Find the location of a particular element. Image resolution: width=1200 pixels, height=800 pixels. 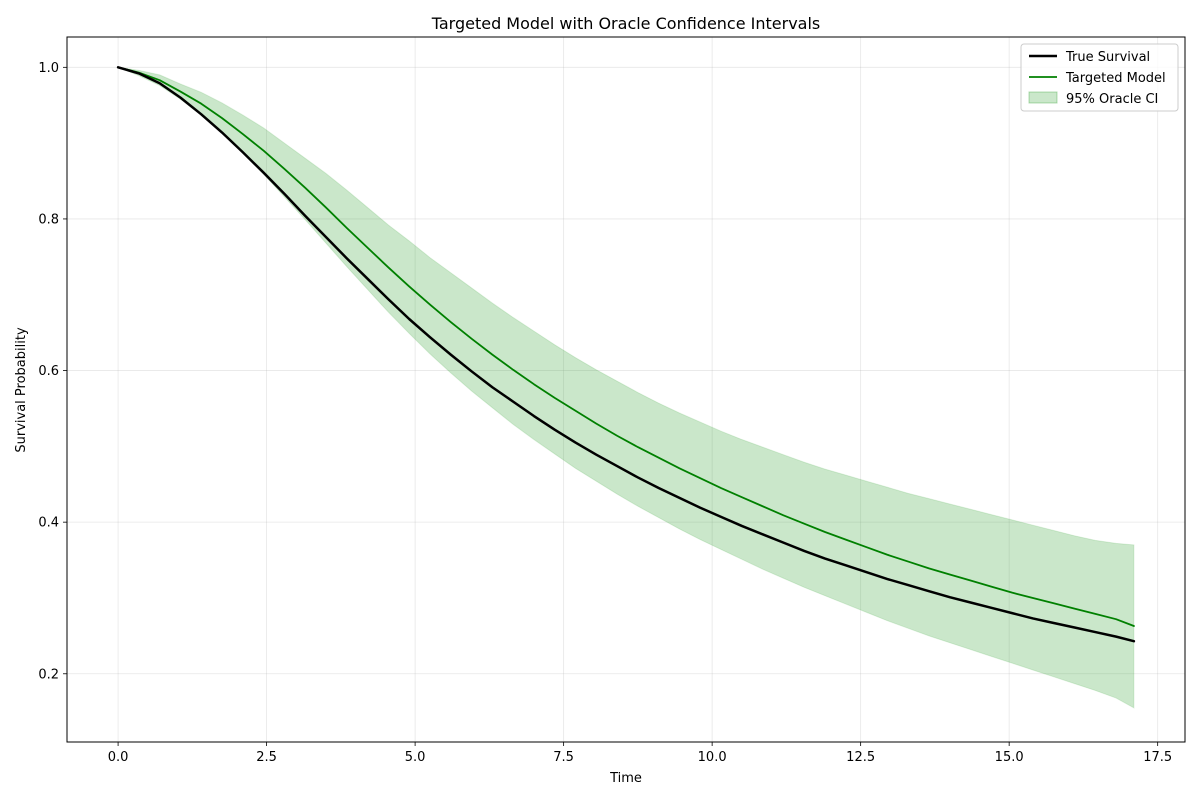

legend-label-targeted-model: Targeted Model is located at coordinates (1115, 78).